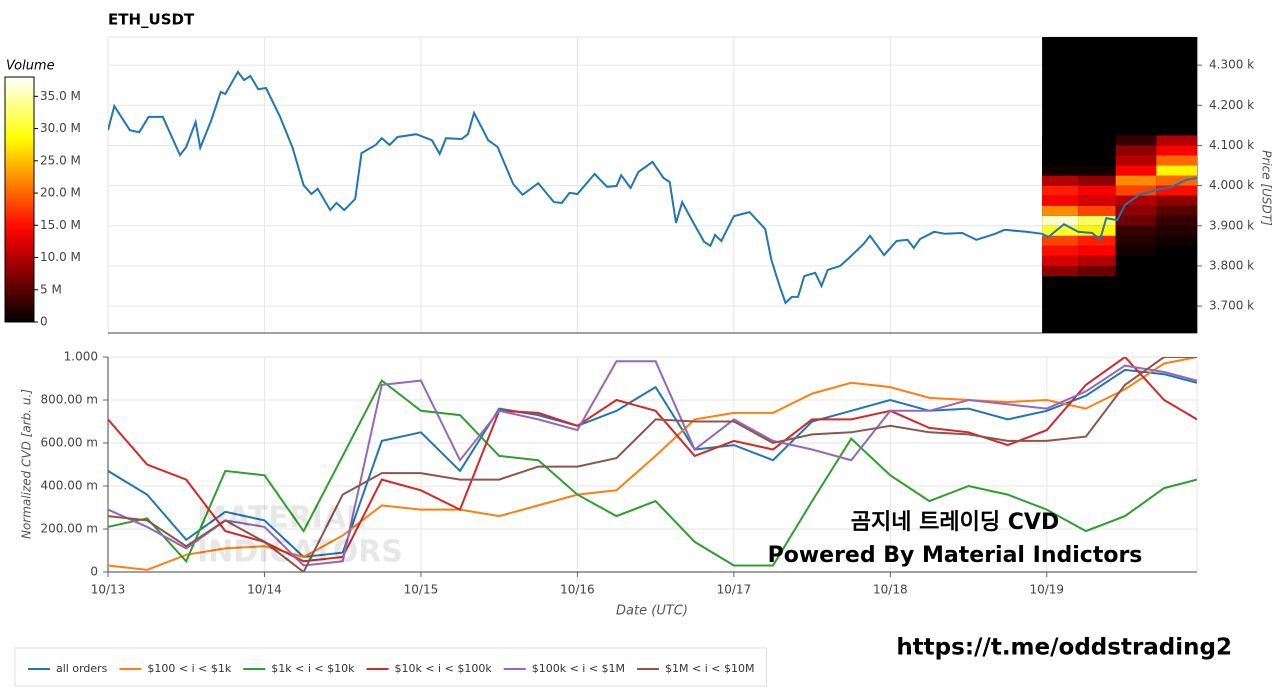  I want to click on colorbar-tick-label: 15.0 M, so click(60, 225).